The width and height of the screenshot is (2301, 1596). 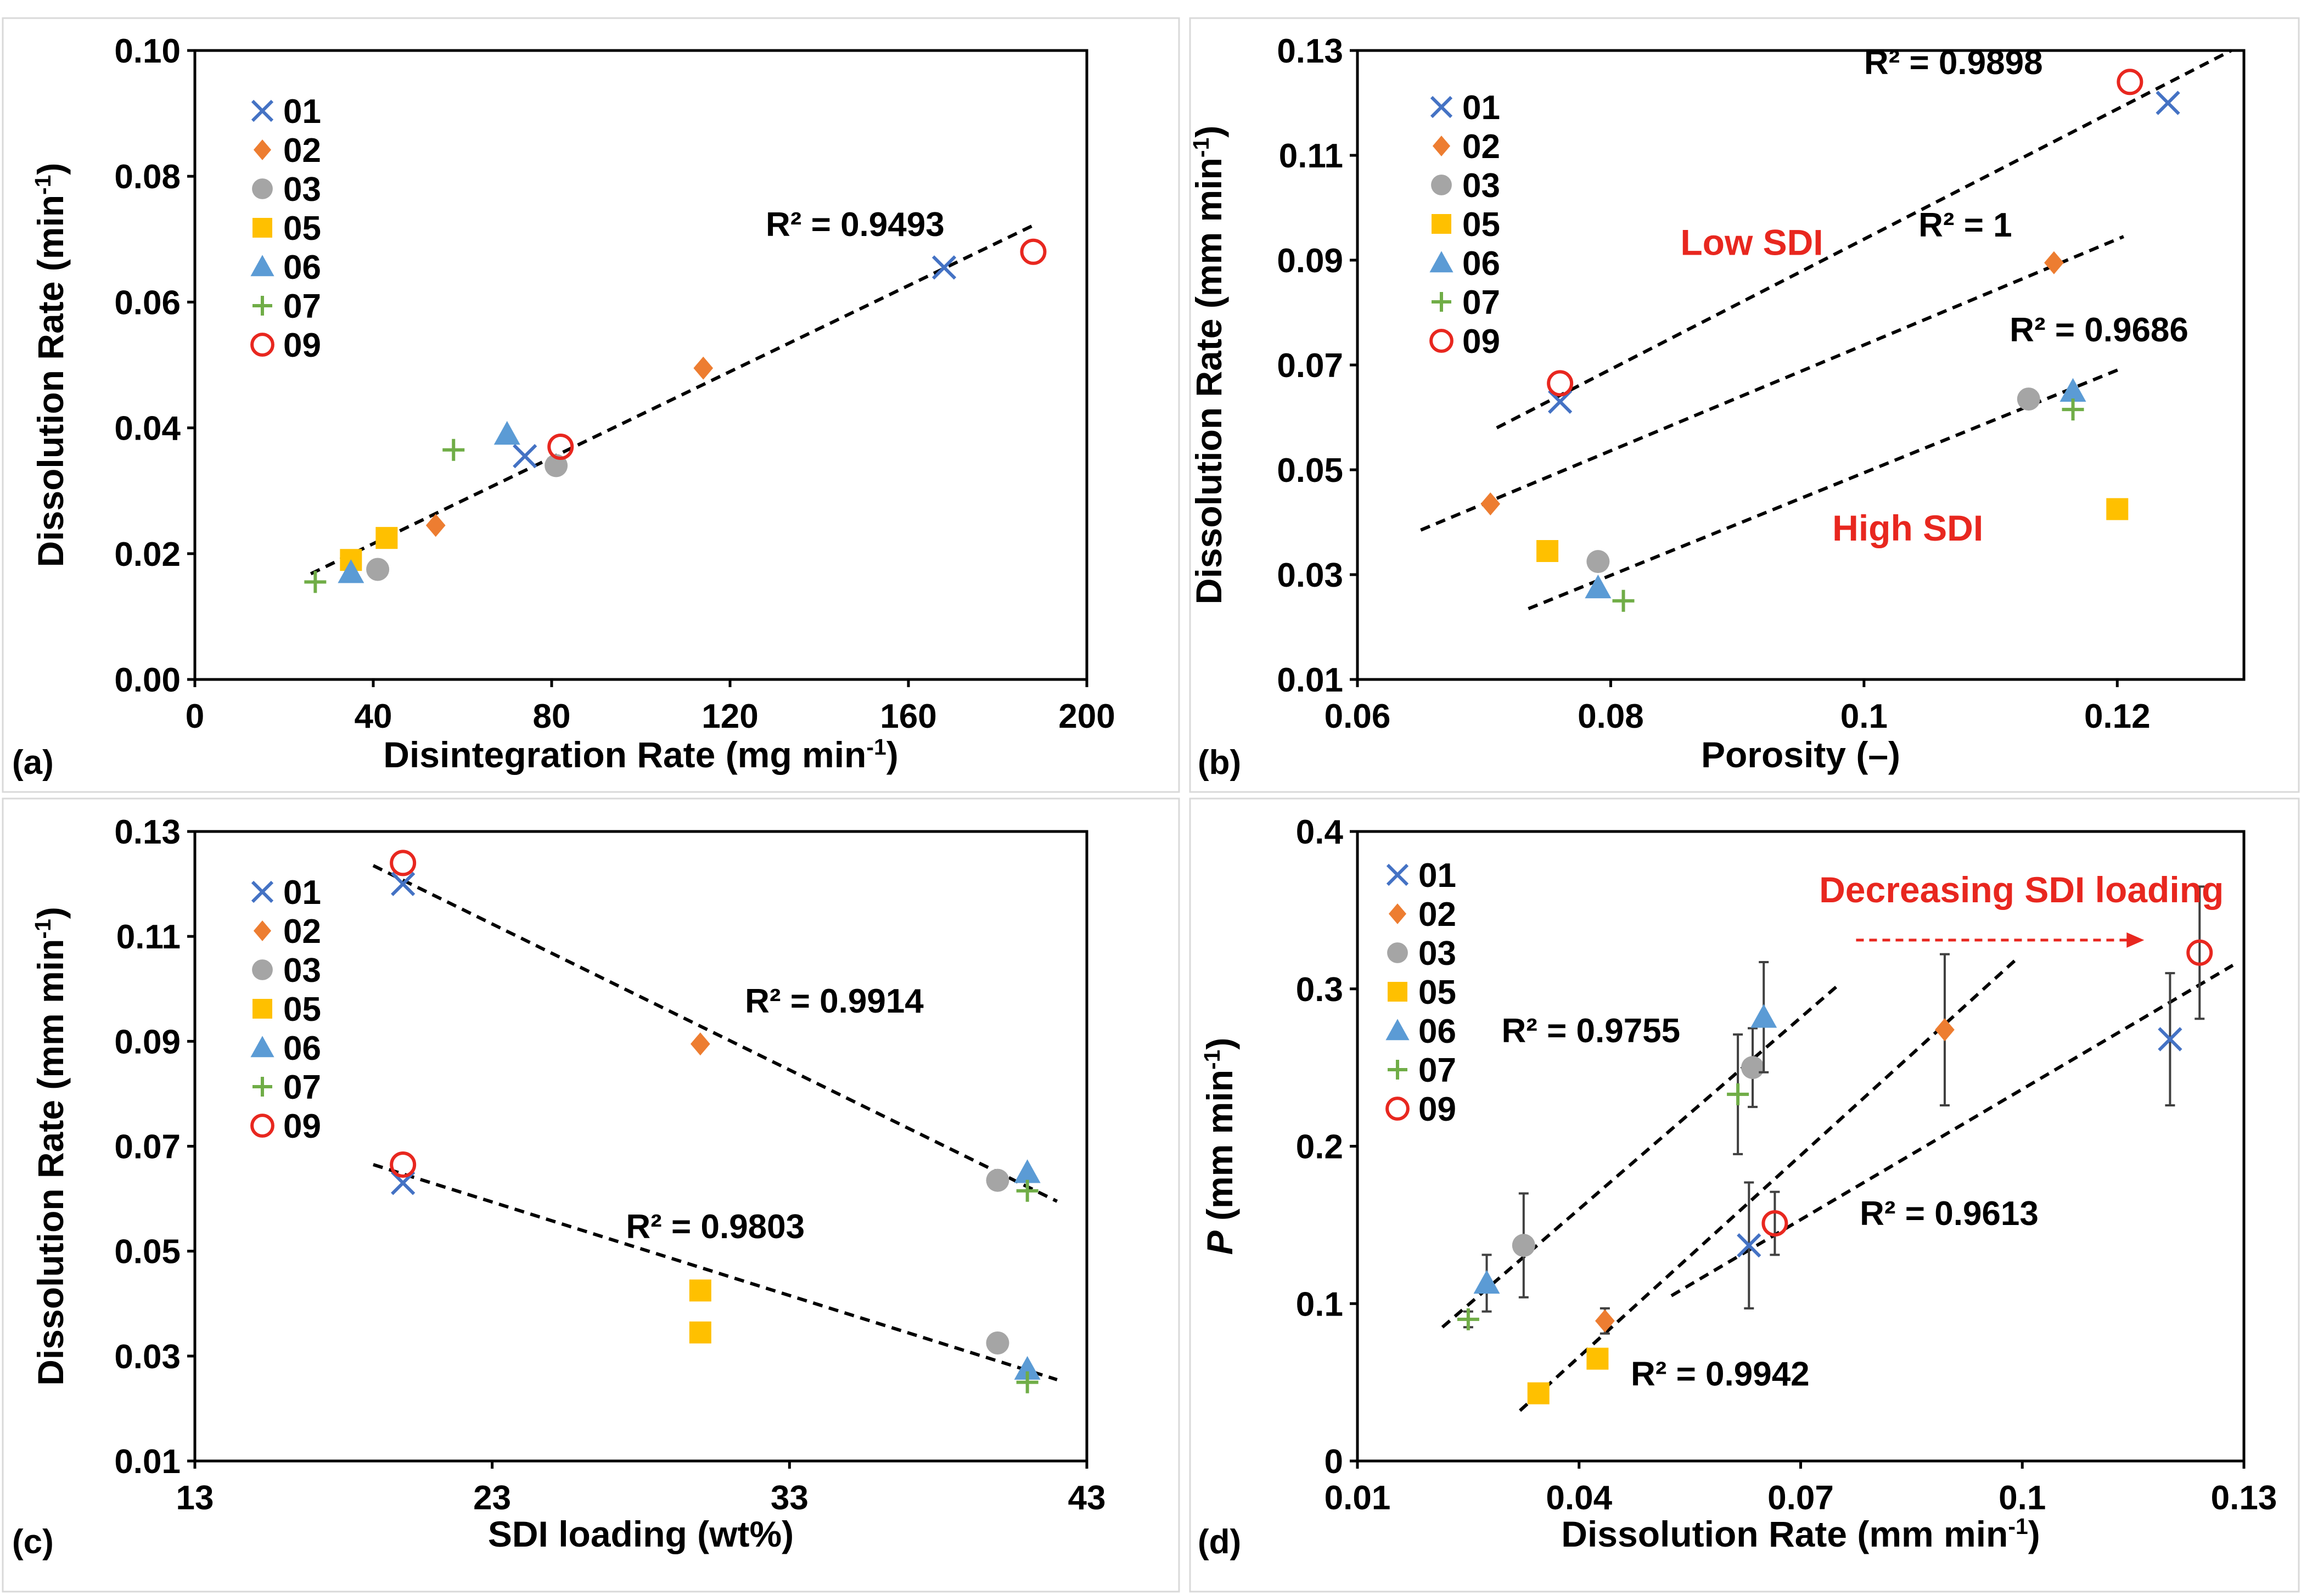 I want to click on y-tick-label: 0.13, so click(x=1310, y=51).